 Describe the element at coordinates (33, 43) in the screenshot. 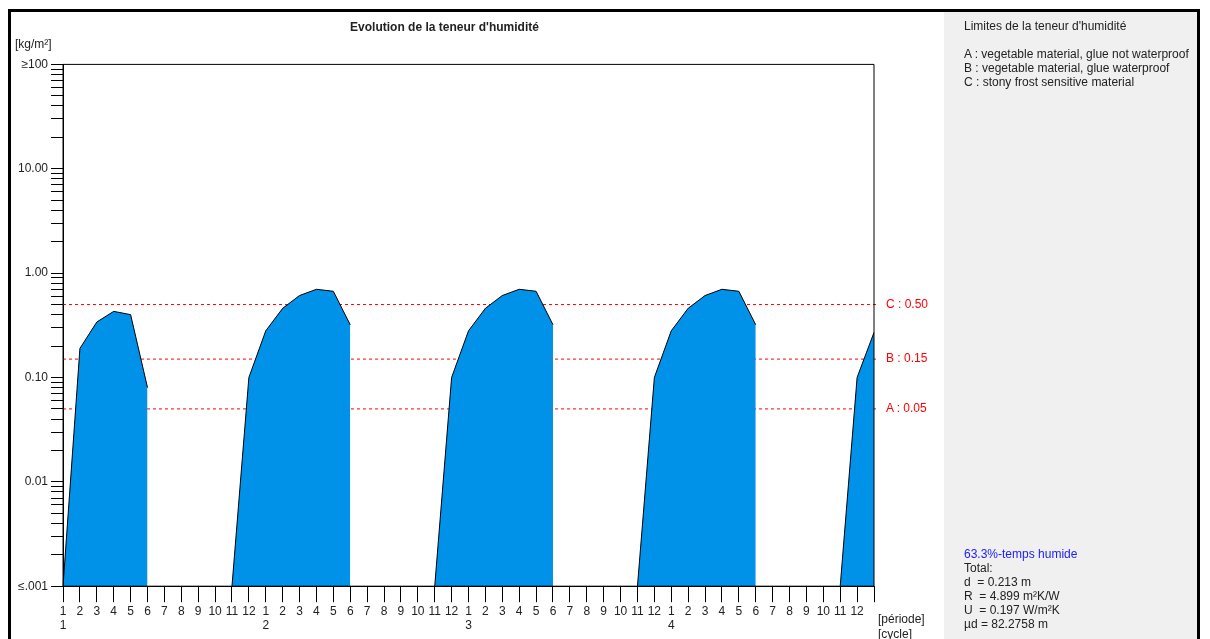

I see `y-axis-title: [kg/m²]` at that location.